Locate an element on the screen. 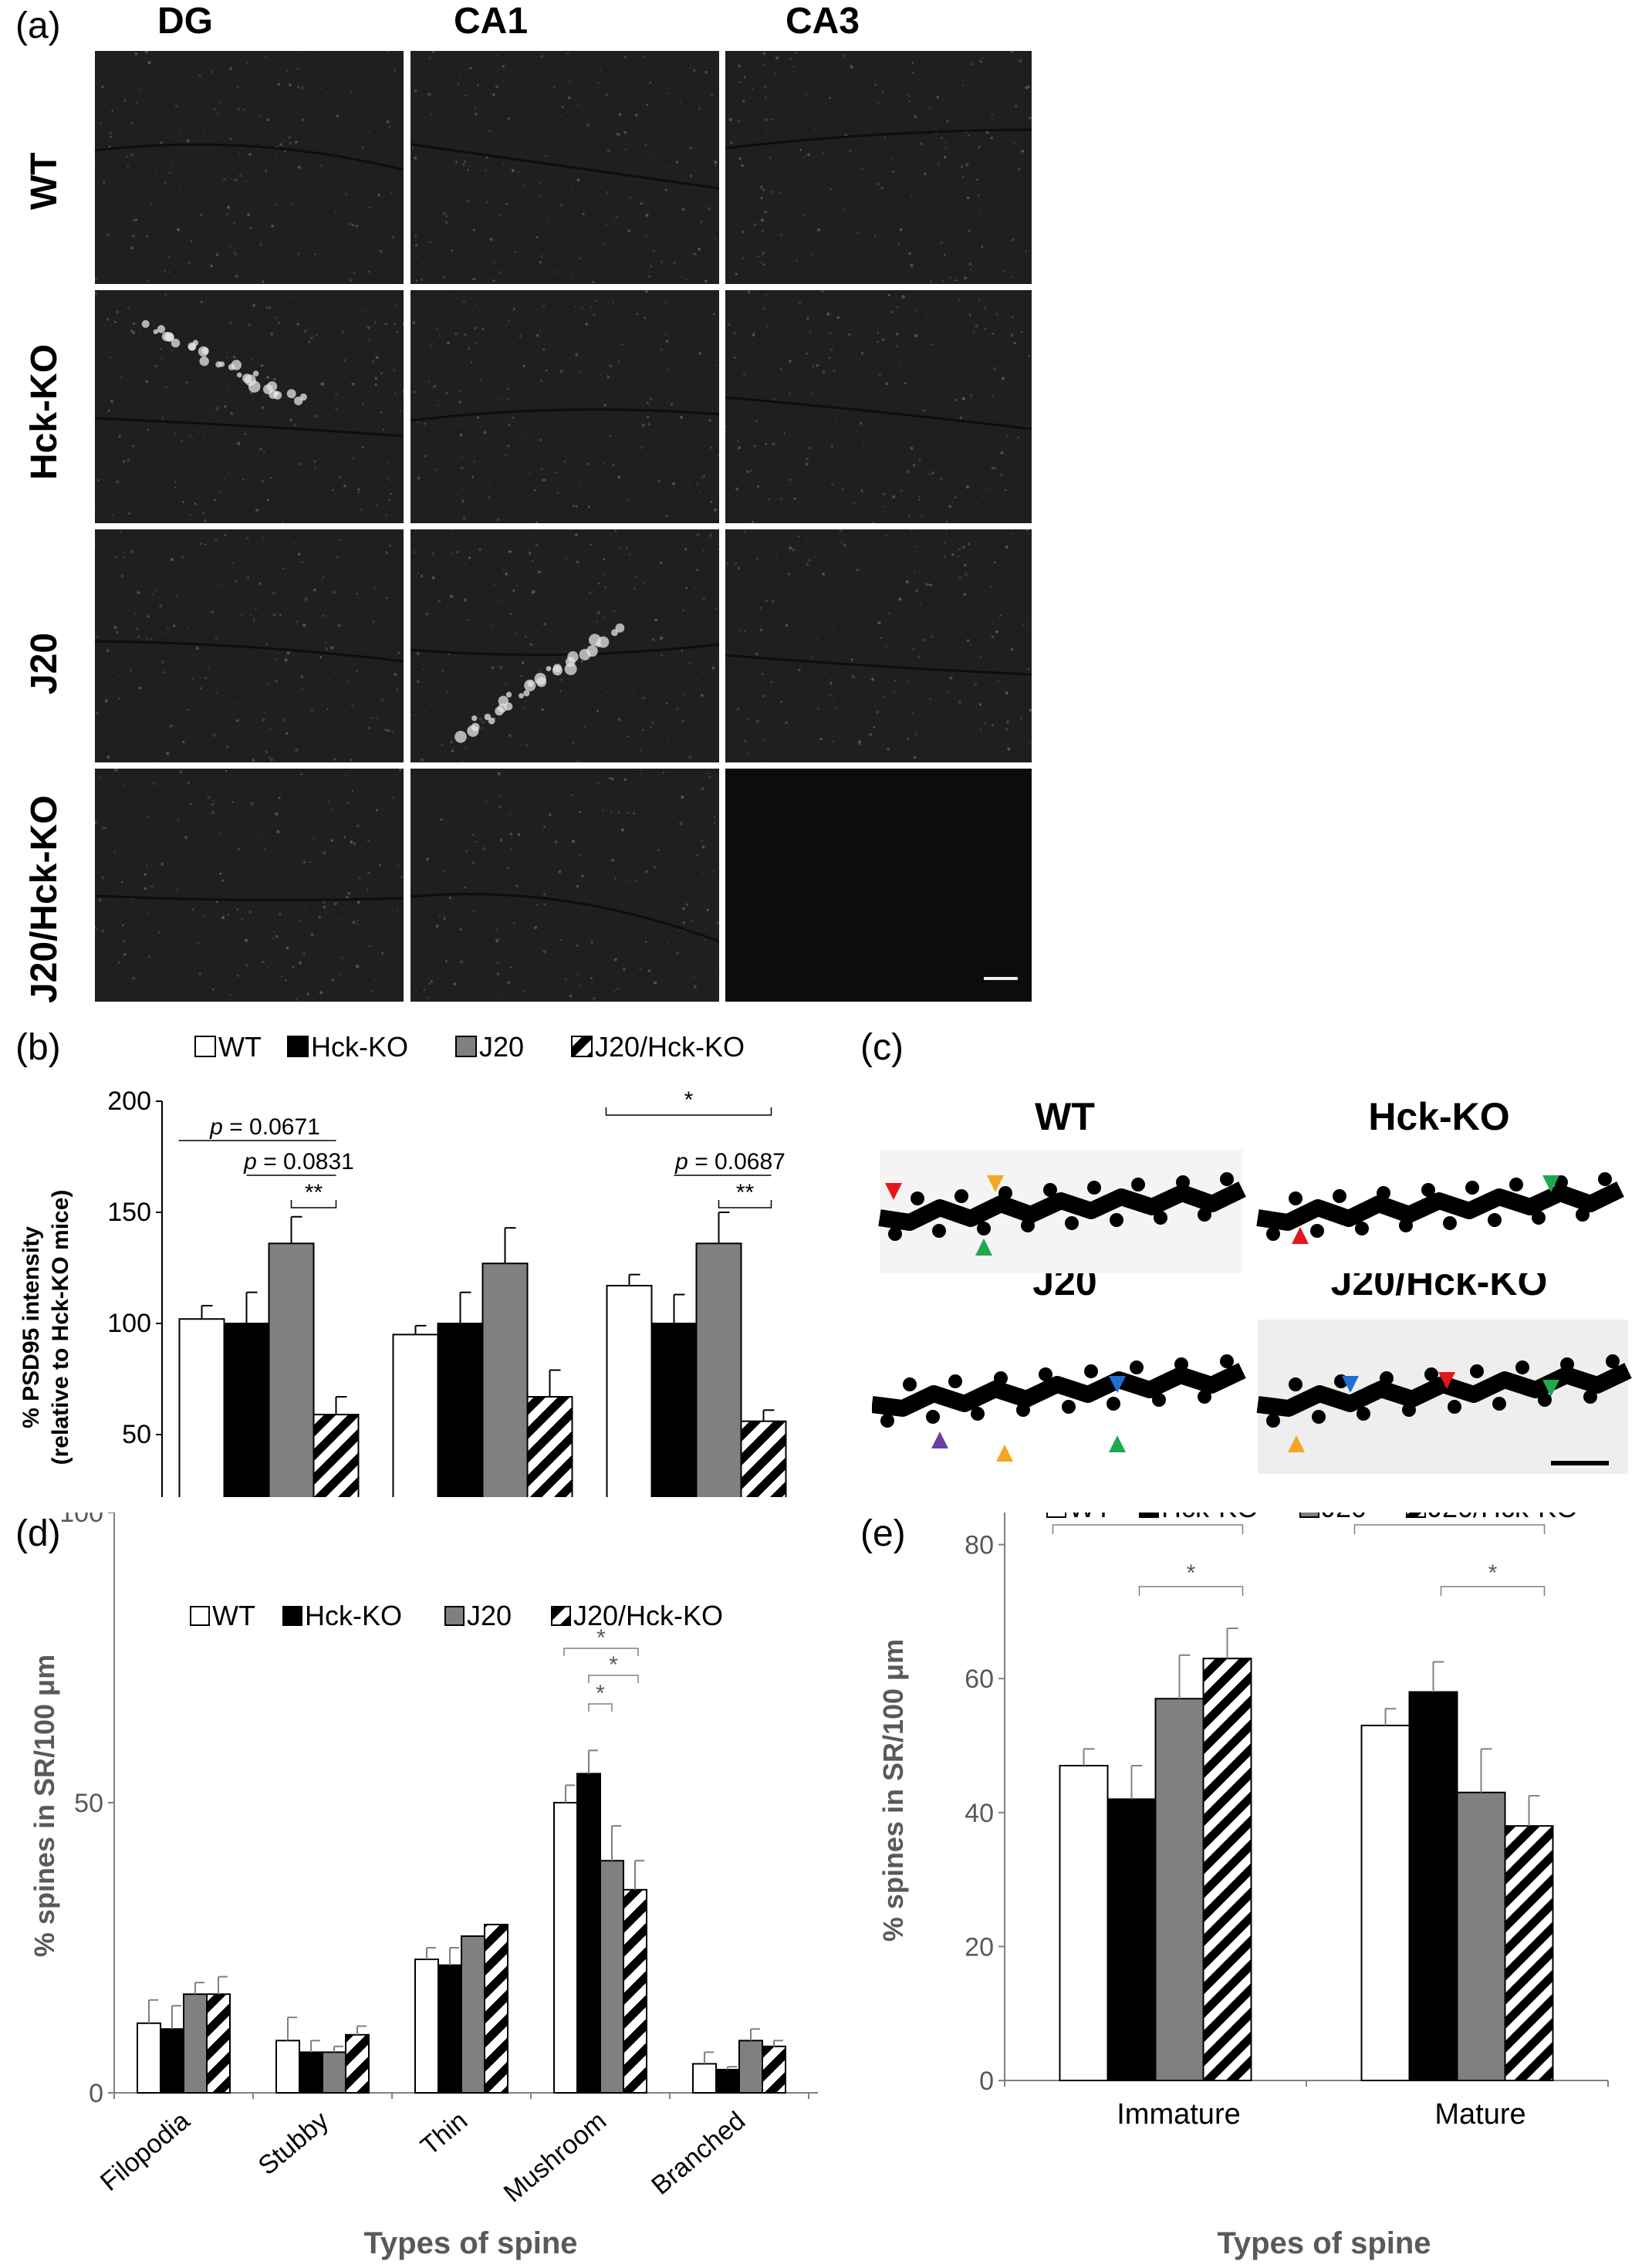 The image size is (1642, 2268). red-arrowhead-icon is located at coordinates (1300, 1236).